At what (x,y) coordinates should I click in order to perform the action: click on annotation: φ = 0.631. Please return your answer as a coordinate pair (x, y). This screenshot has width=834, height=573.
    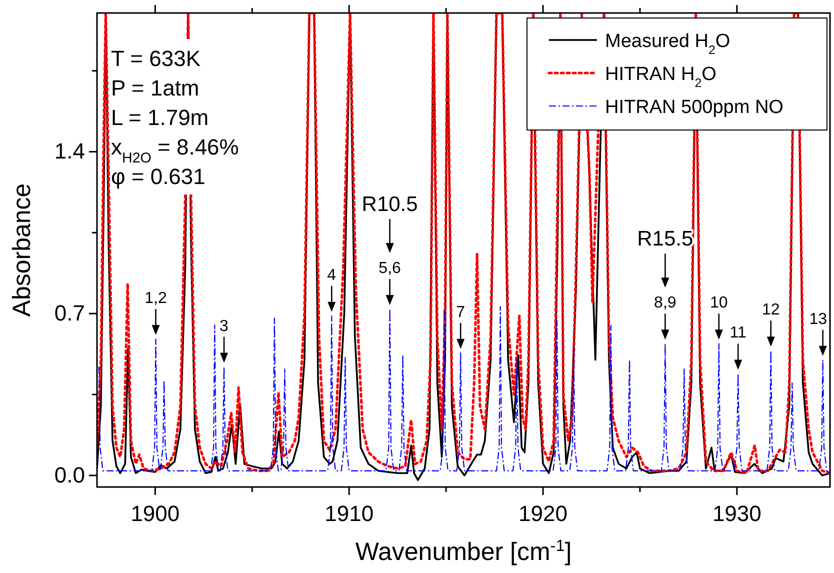
    Looking at the image, I should click on (158, 176).